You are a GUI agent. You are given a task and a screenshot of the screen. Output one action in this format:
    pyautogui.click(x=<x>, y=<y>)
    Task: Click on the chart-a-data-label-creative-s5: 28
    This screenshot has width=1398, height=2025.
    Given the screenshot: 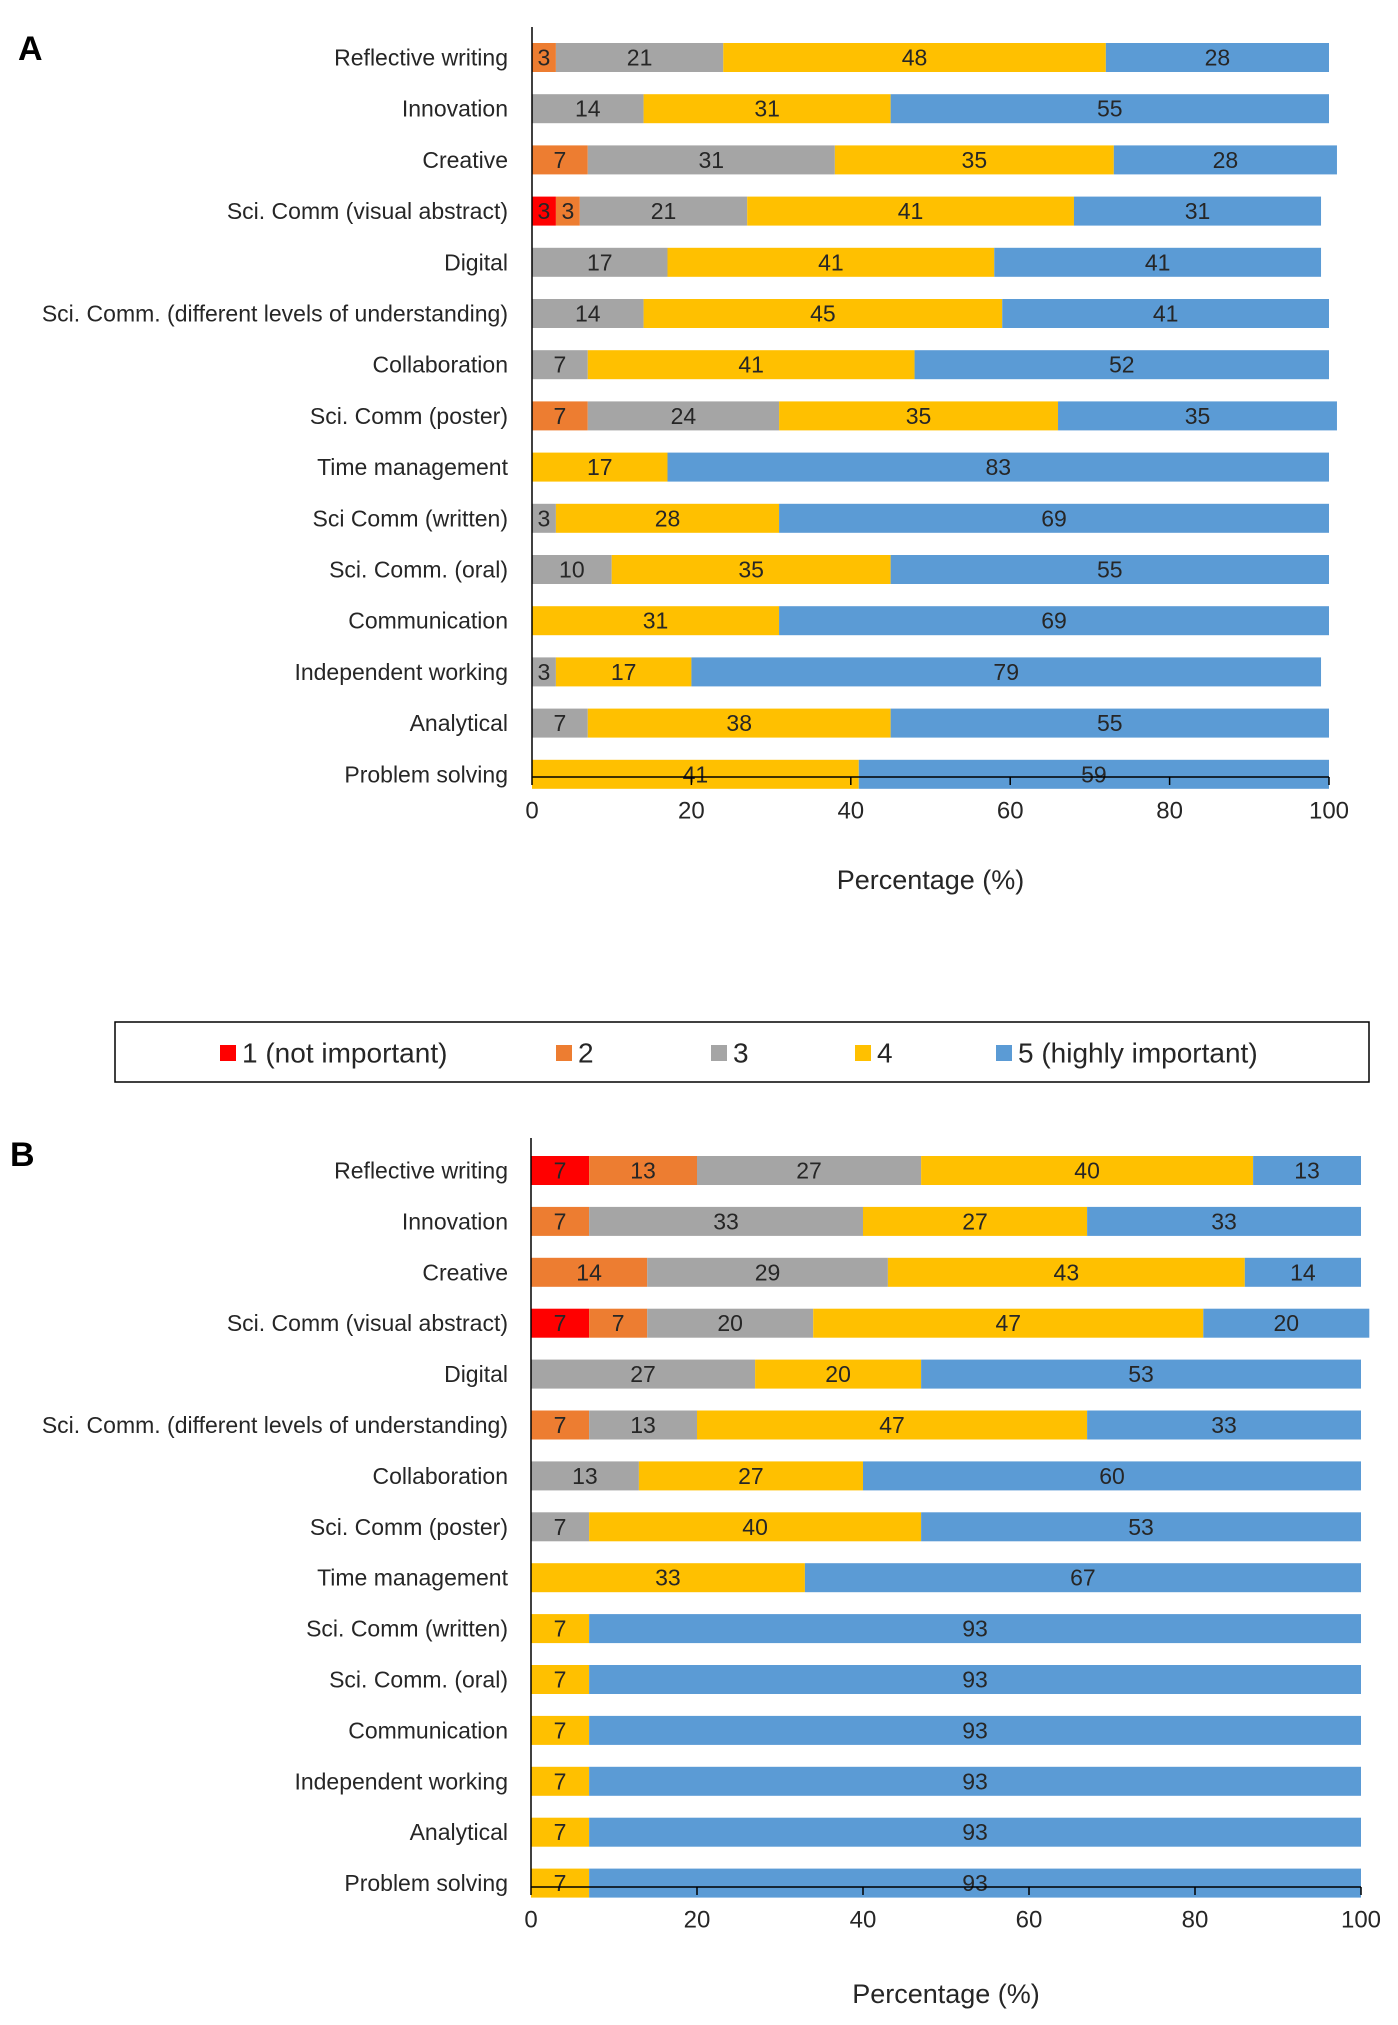 What is the action you would take?
    pyautogui.click(x=1226, y=160)
    